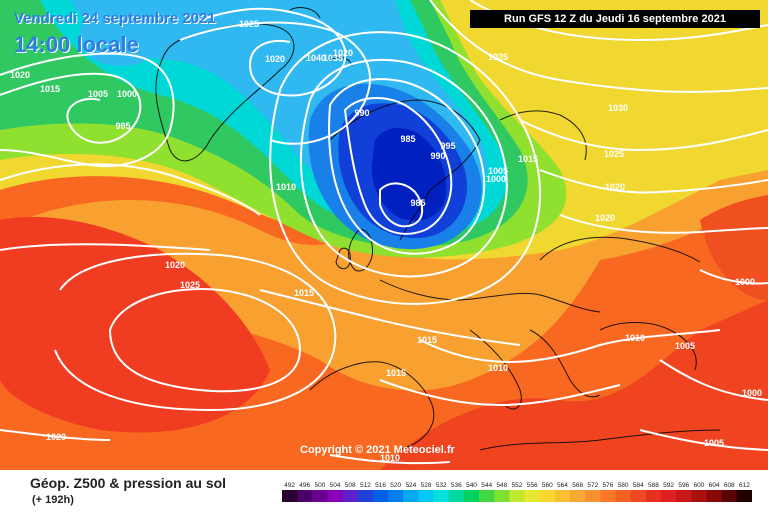 The image size is (768, 512). Describe the element at coordinates (714, 485) in the screenshot. I see `scale-label: 604` at that location.